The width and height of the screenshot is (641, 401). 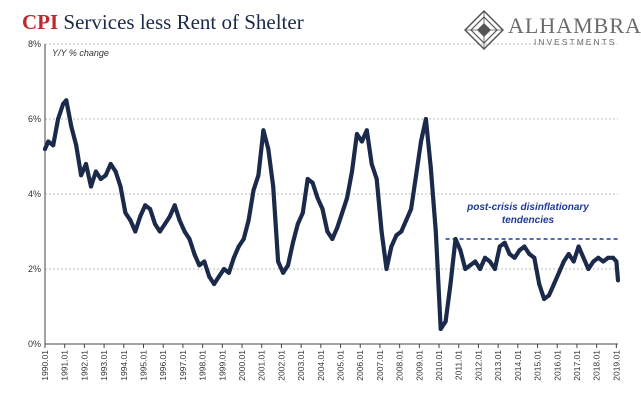 I want to click on title-rest: Services less Rent of Shelter, so click(x=181, y=22).